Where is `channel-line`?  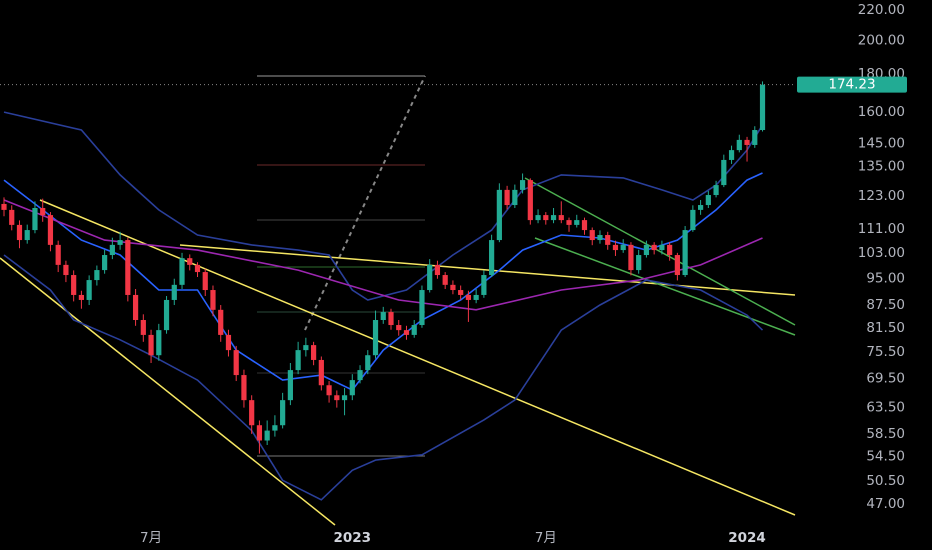 channel-line is located at coordinates (660, 251).